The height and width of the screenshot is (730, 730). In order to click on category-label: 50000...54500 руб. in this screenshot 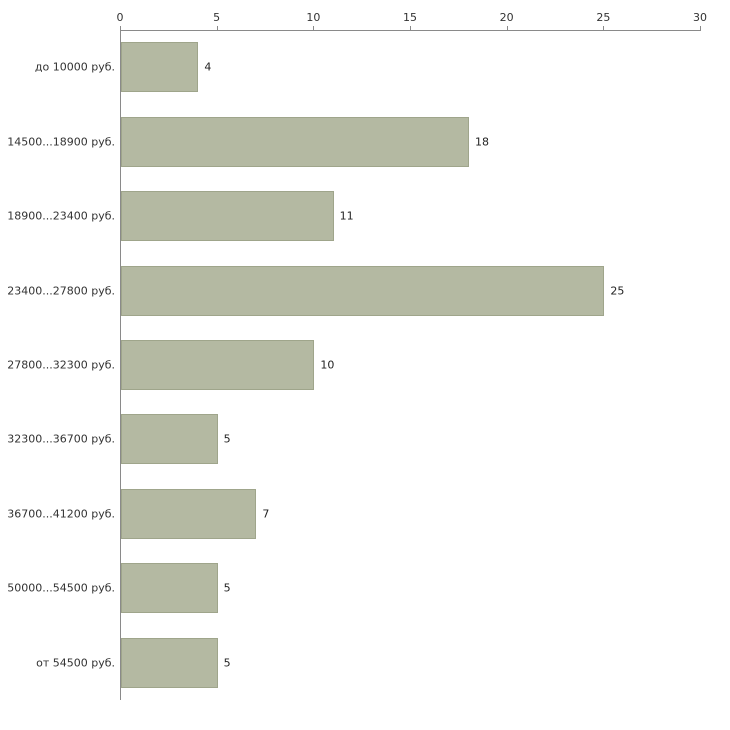, I will do `click(61, 588)`.